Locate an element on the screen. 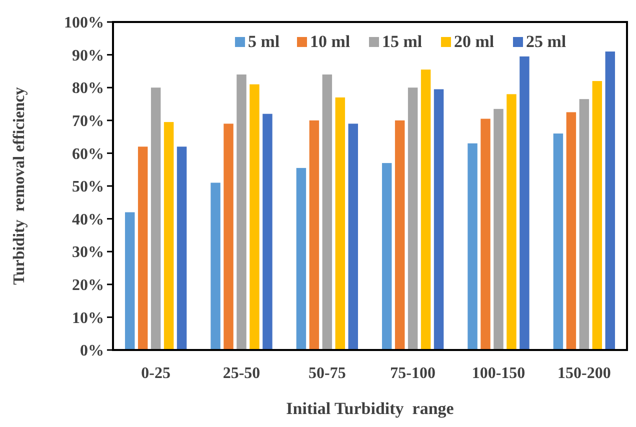 The height and width of the screenshot is (427, 636). x-tick-label: 50-75 is located at coordinates (327, 373).